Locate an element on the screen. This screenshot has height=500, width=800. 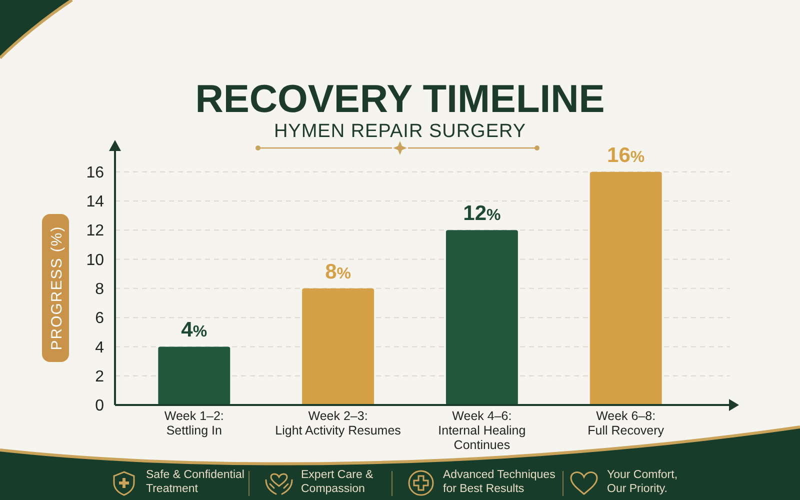
y-tick-label: 6 is located at coordinates (99, 319).